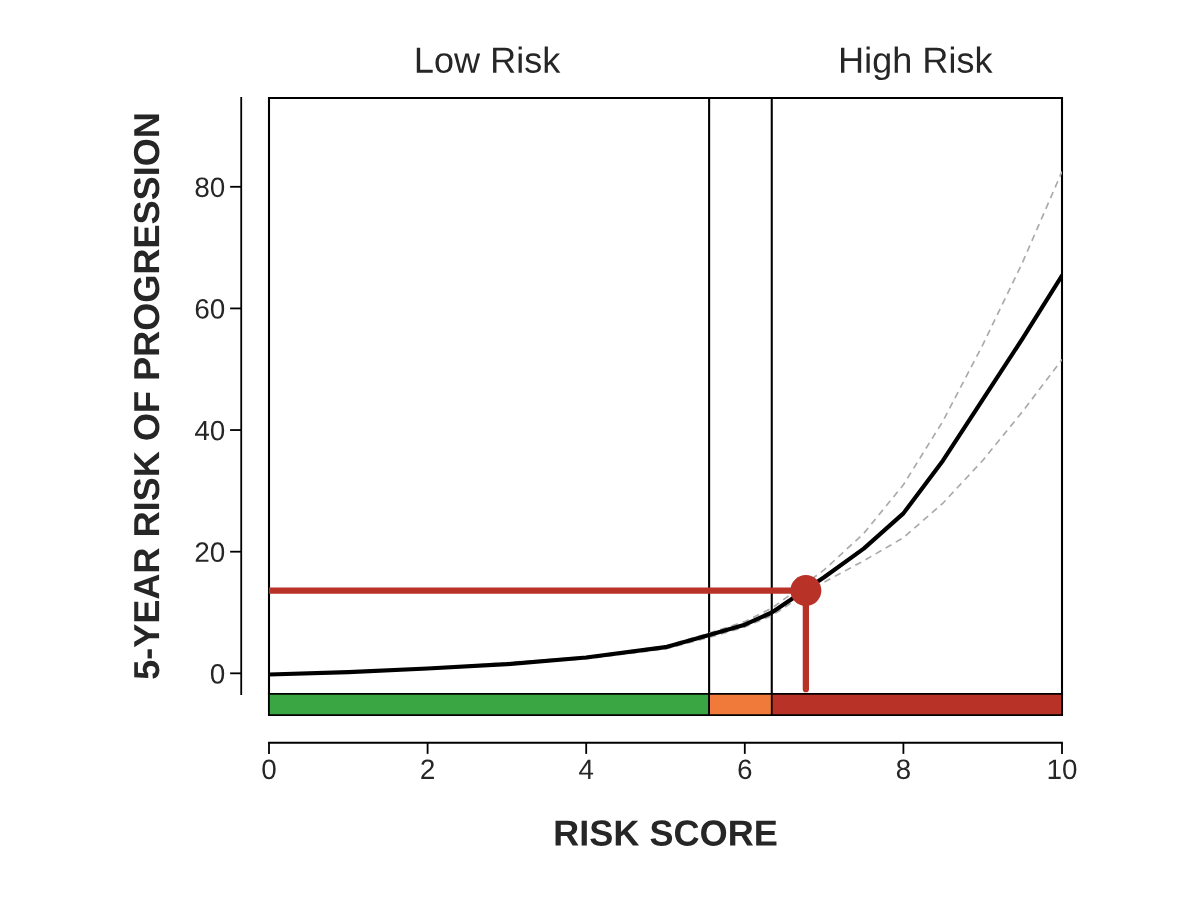  What do you see at coordinates (209, 430) in the screenshot?
I see `y-tick-label: 40` at bounding box center [209, 430].